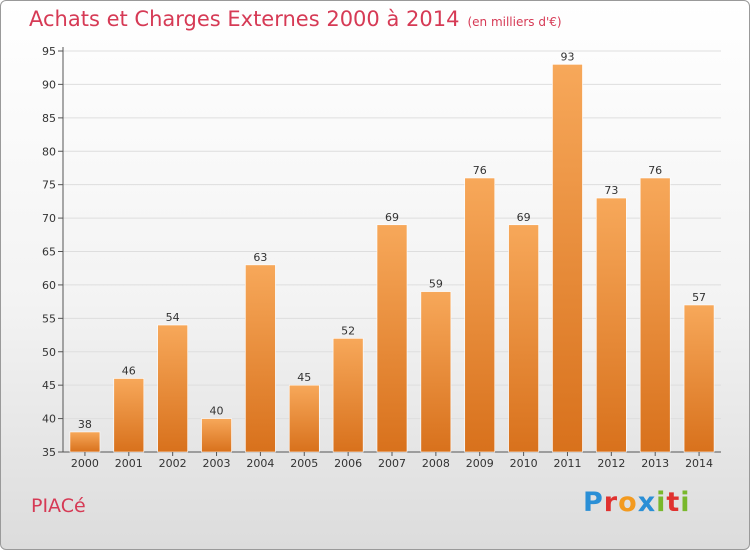 This screenshot has width=750, height=550. I want to click on y-tick-label: 90, so click(49, 84).